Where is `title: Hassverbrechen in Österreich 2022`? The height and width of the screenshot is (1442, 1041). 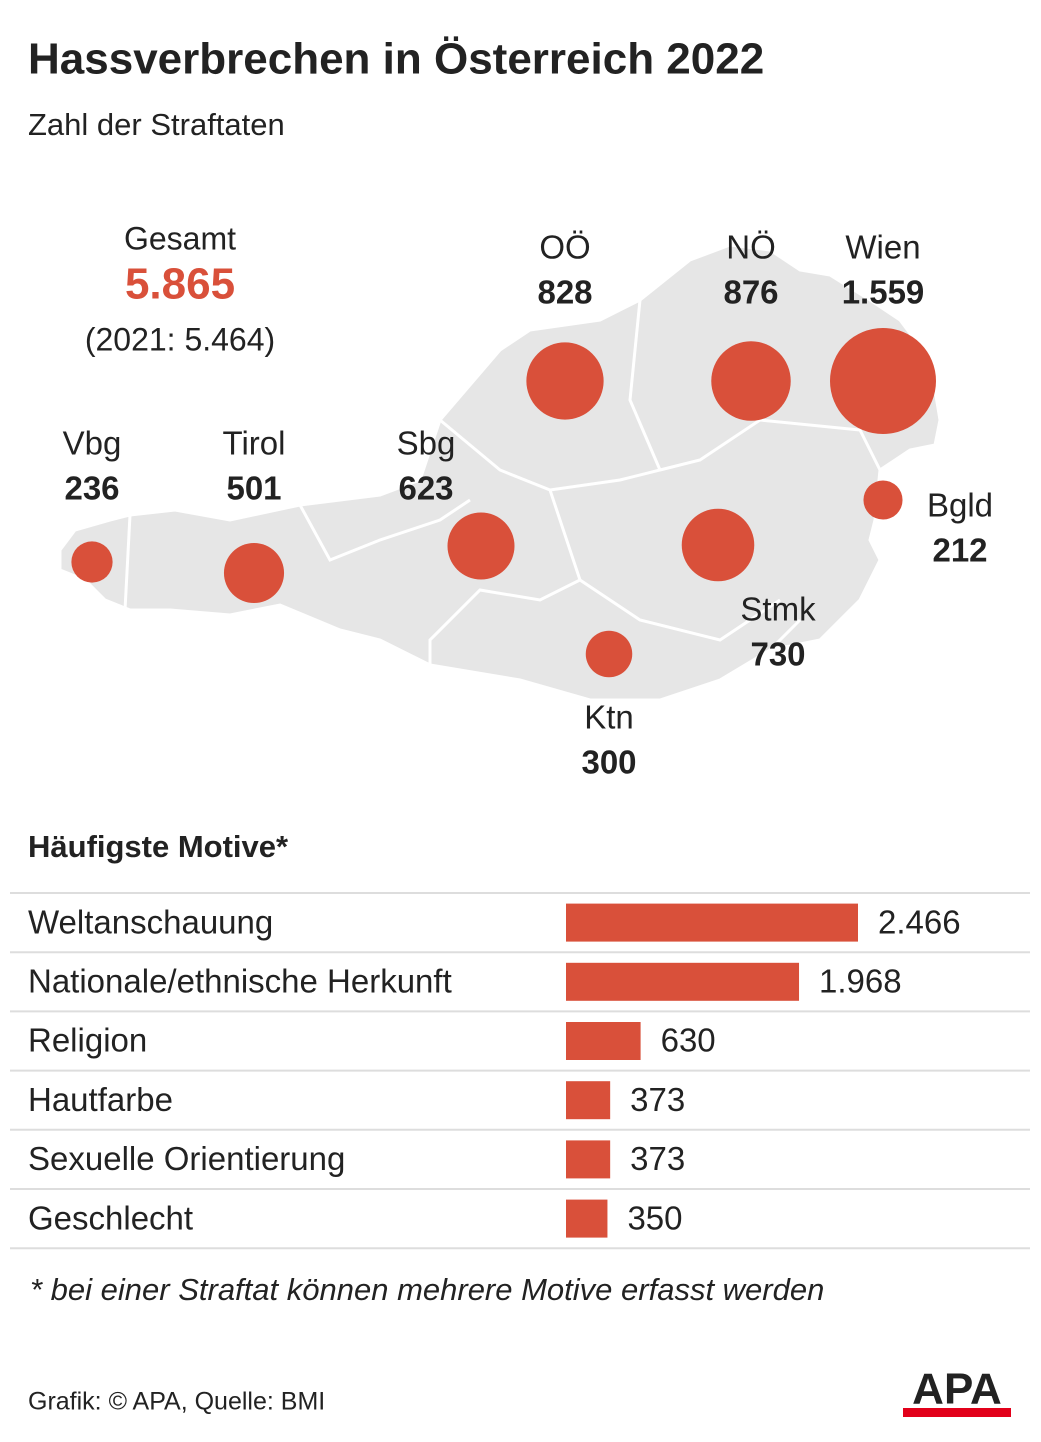
title: Hassverbrechen in Österreich 2022 is located at coordinates (396, 59).